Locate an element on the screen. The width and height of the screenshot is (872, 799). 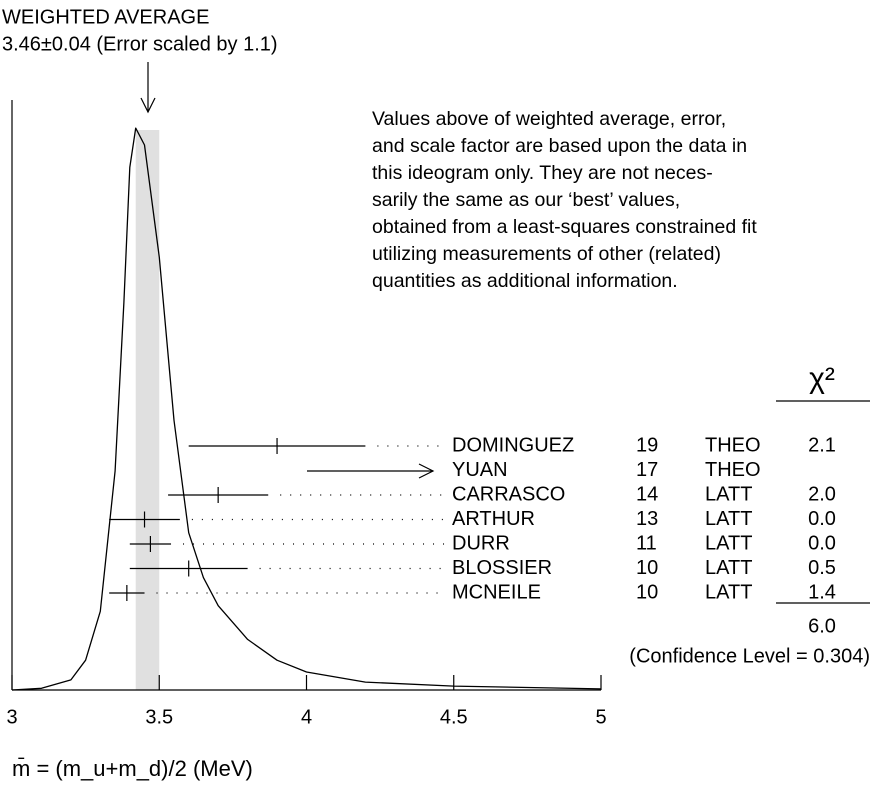
measurement-name: CARRASCO is located at coordinates (508, 494).